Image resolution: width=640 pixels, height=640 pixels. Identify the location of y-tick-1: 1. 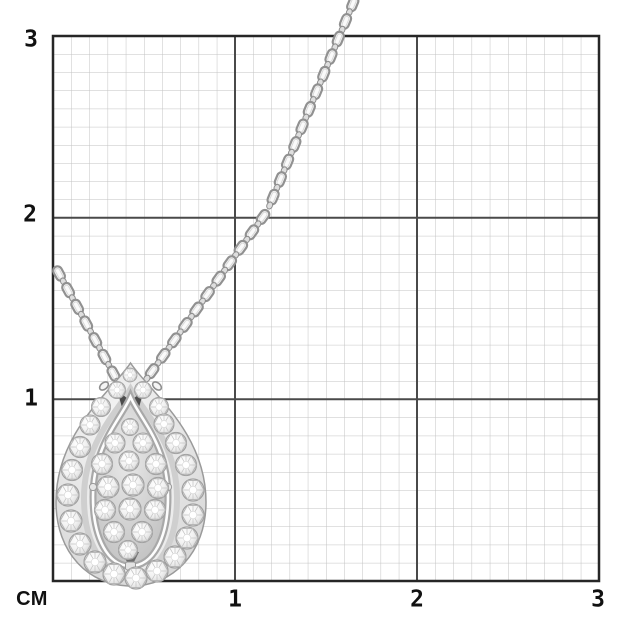
(31, 398).